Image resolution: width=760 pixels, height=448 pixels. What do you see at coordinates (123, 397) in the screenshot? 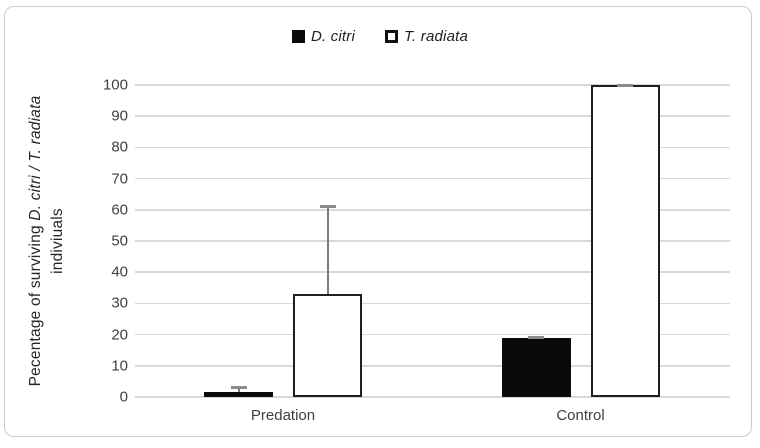
I see `y-tick-label: 0` at bounding box center [123, 397].